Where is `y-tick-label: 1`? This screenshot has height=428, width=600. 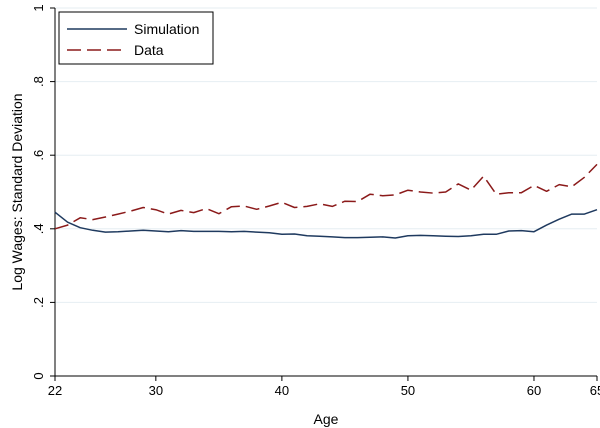
y-tick-label: 1 is located at coordinates (38, 7).